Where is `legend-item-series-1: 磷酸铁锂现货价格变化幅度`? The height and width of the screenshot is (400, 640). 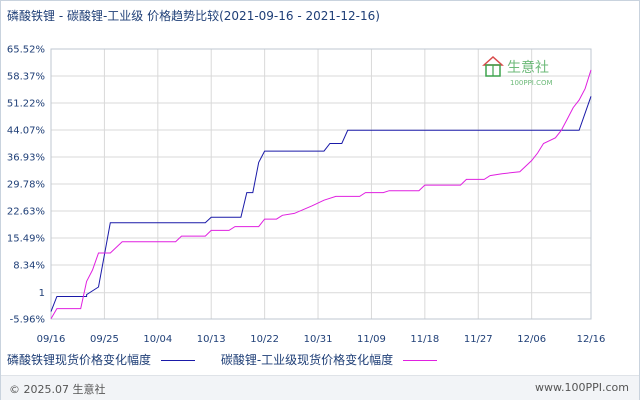
legend-item-series-1: 磷酸铁锂现货价格变化幅度 is located at coordinates (101, 359).